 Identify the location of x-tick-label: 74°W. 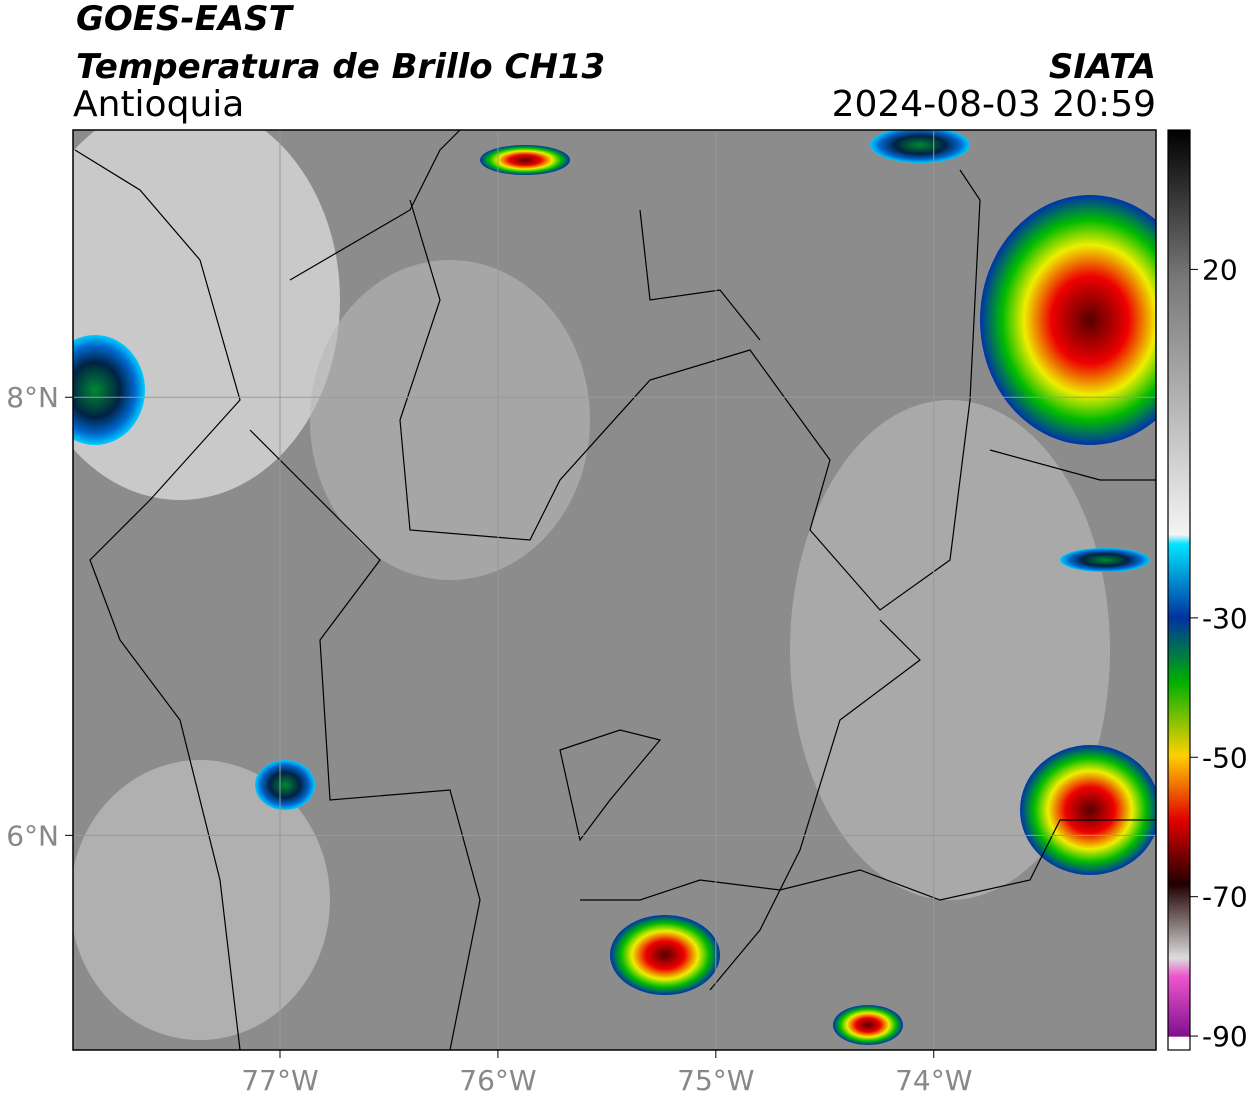
(933, 1080).